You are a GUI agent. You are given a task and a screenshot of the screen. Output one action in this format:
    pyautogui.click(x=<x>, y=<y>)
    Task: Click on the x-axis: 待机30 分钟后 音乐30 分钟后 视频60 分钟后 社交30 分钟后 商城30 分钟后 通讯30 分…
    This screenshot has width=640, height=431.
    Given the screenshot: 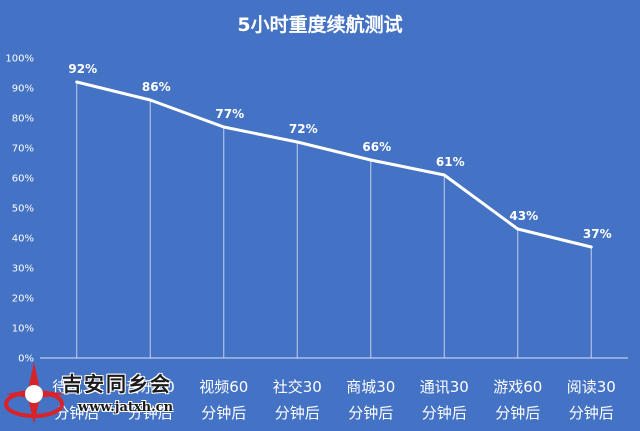 What is the action you would take?
    pyautogui.click(x=334, y=400)
    